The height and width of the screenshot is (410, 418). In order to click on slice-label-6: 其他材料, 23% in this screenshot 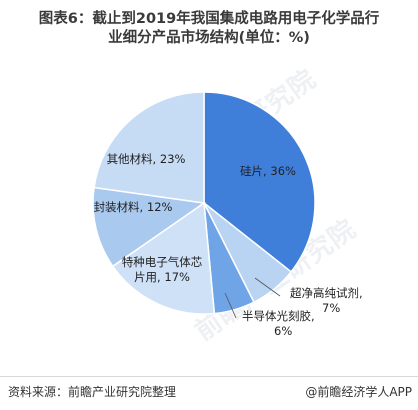, I will do `click(146, 159)`.